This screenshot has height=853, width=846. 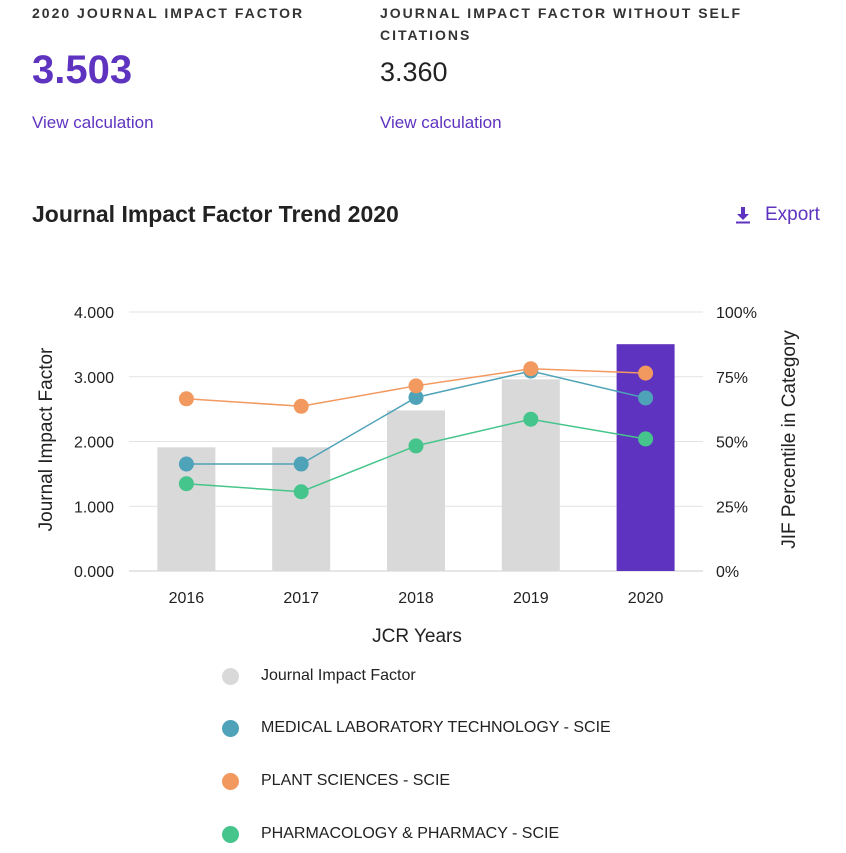 I want to click on view-calculation-link-jif: View calculation, so click(x=93, y=122).